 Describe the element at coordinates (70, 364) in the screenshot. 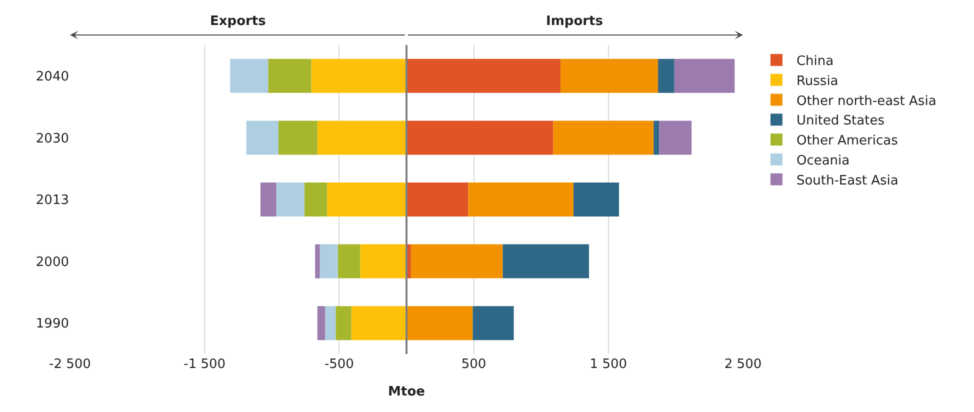

I see `x-tick-label: -2 500` at that location.